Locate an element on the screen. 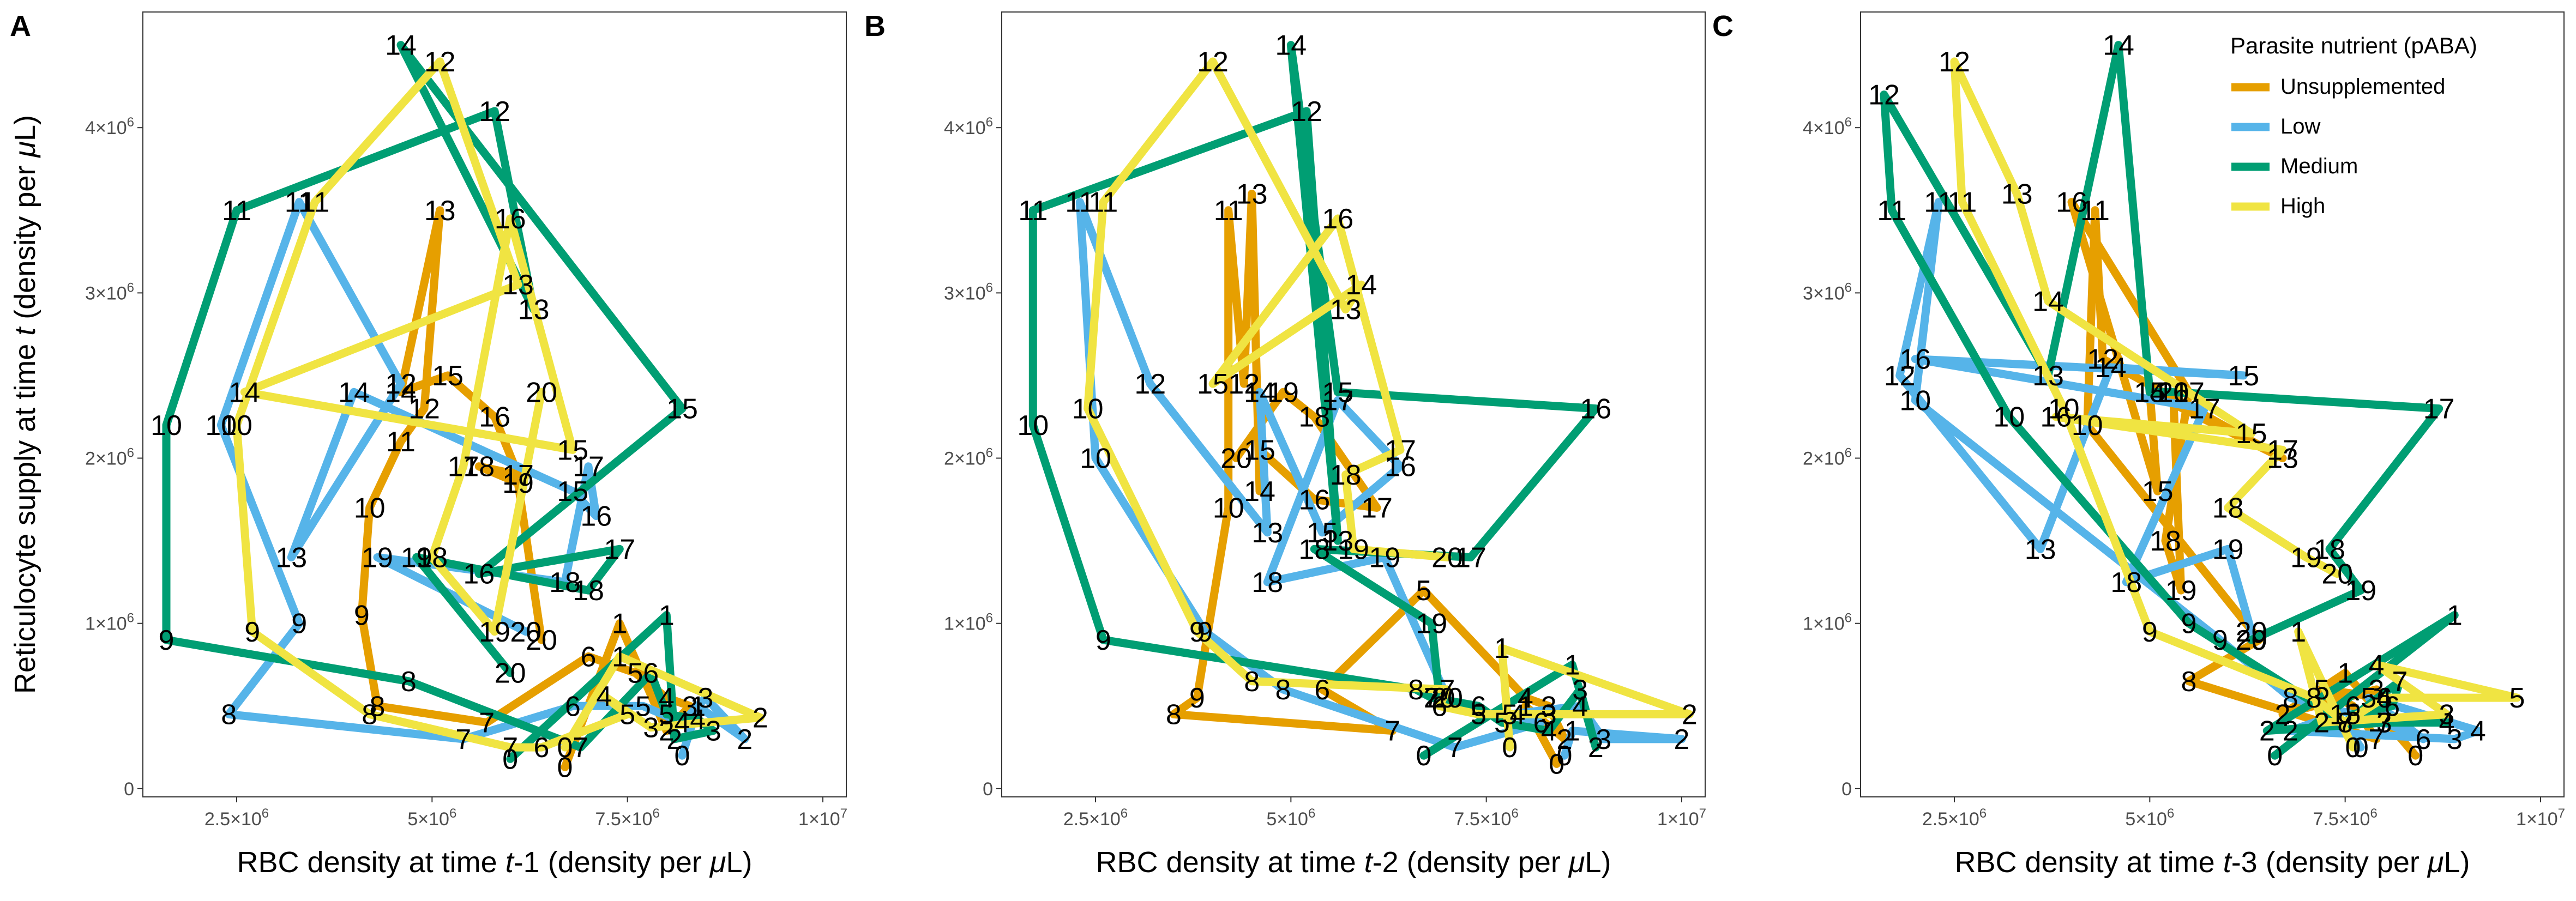  x-tick-label: 2.5×10⁶ is located at coordinates (1954, 818).